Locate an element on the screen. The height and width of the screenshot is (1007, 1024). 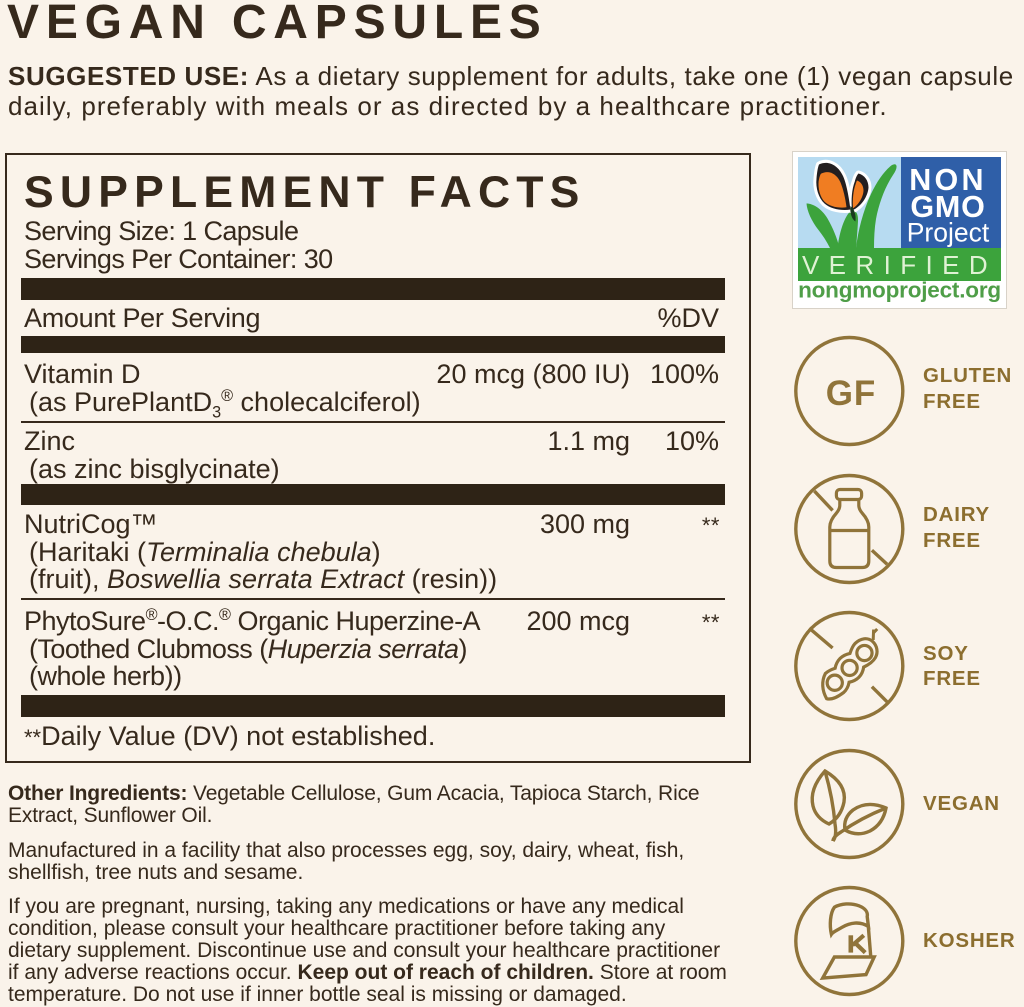
svg-text: GF is located at coordinates (851, 393).